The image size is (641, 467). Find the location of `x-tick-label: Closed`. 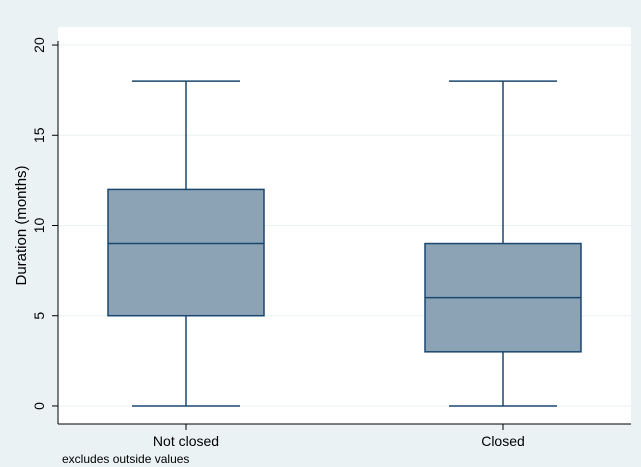

x-tick-label: Closed is located at coordinates (503, 441).